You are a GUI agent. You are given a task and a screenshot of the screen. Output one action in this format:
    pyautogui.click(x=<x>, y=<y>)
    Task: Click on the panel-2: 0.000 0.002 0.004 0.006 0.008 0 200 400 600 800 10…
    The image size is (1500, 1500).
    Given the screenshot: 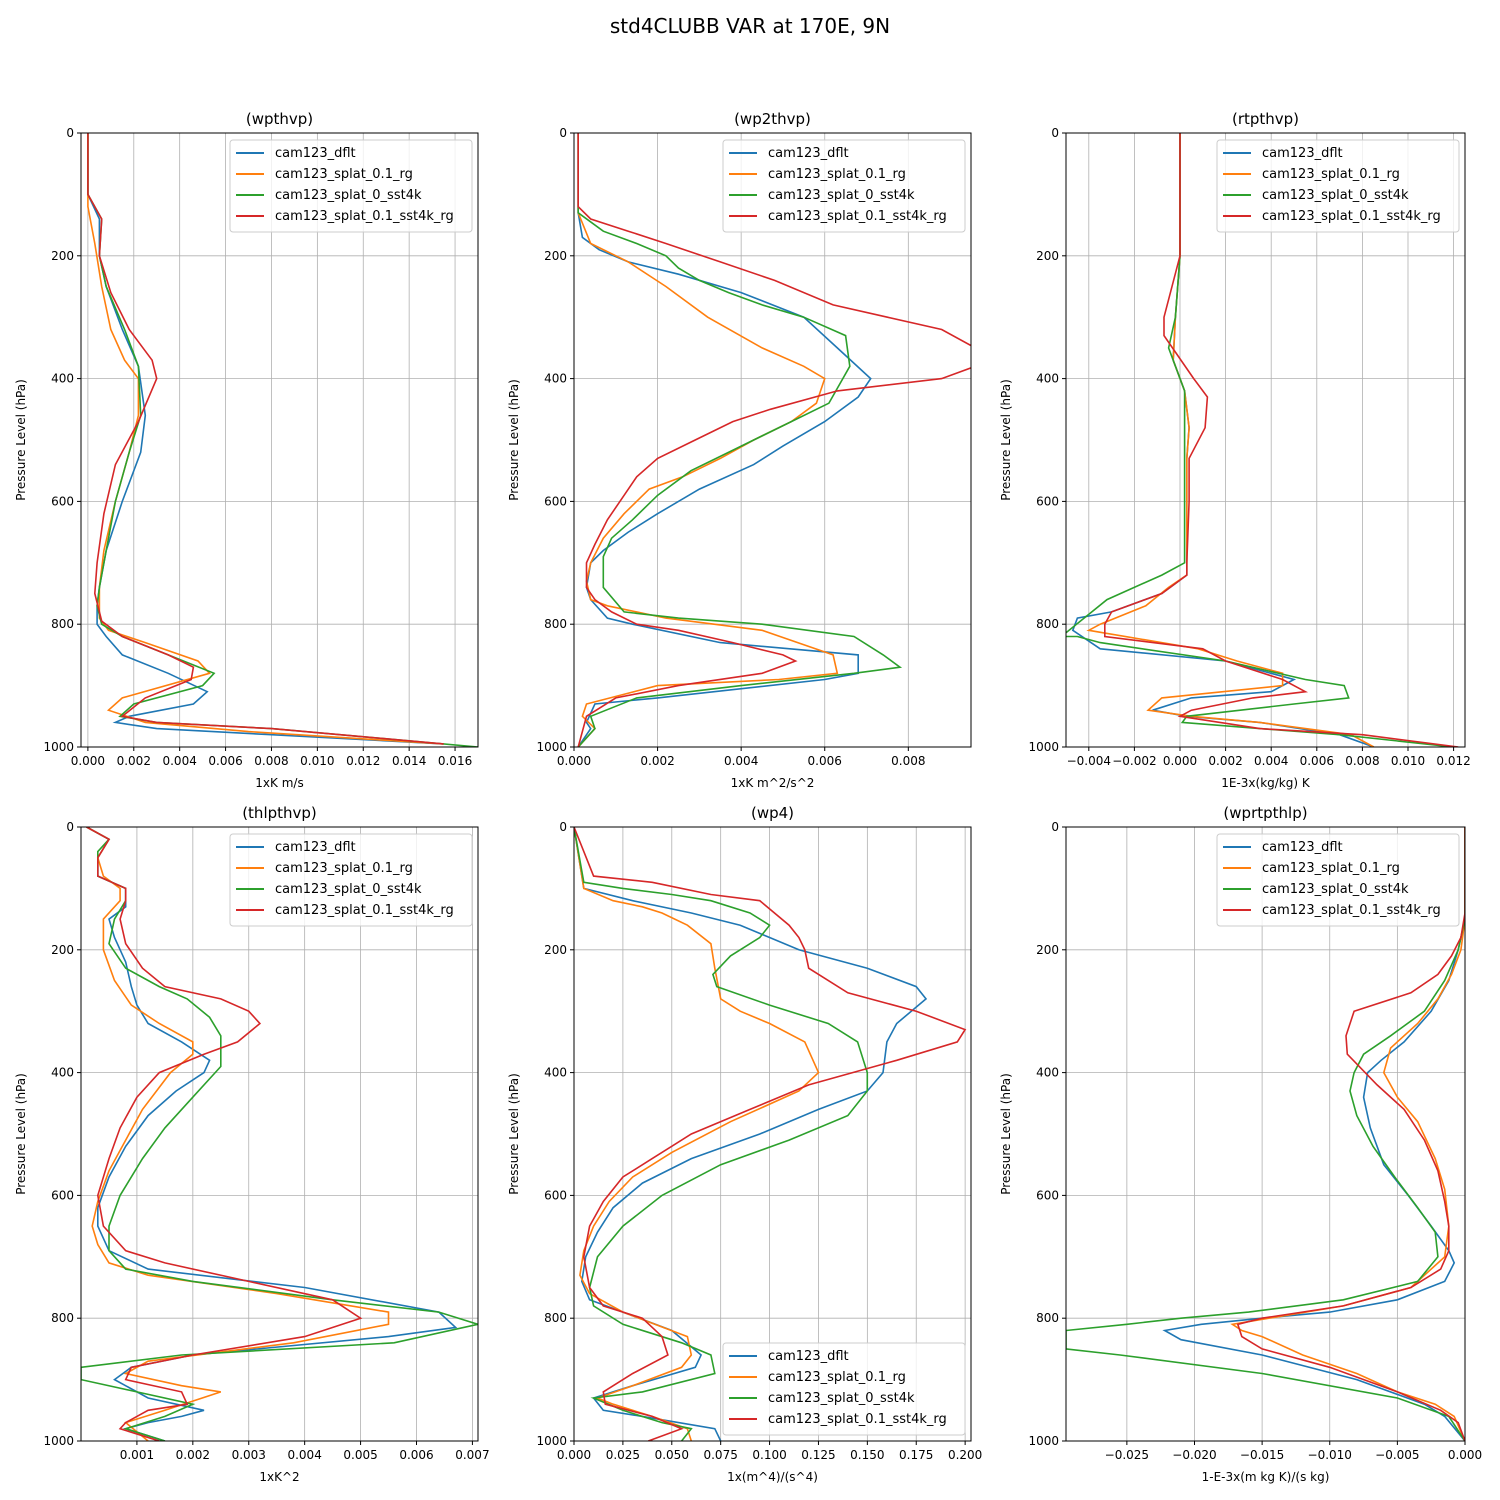 What is the action you would take?
    pyautogui.click(x=739, y=450)
    